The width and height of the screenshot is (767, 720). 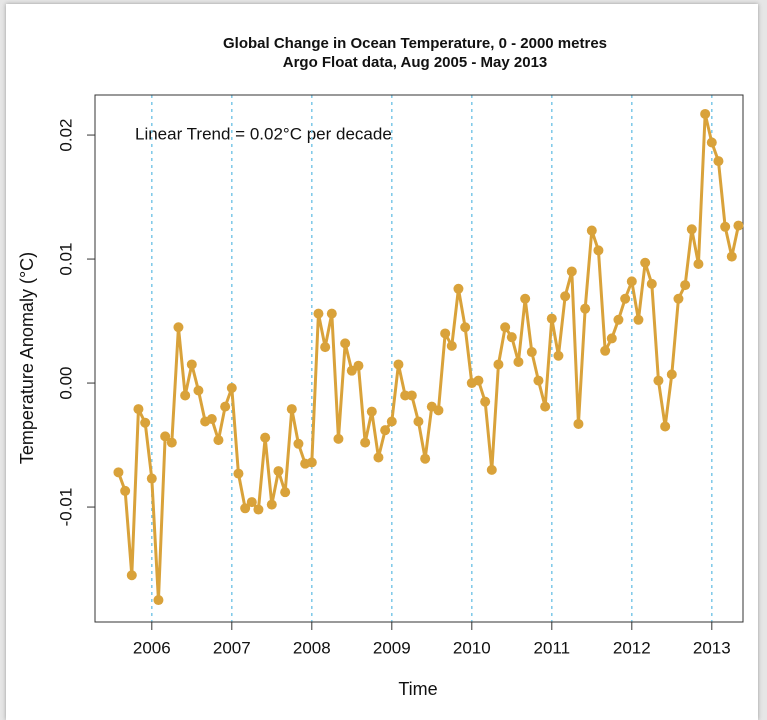 What do you see at coordinates (712, 647) in the screenshot?
I see `x-tick-label: 2013` at bounding box center [712, 647].